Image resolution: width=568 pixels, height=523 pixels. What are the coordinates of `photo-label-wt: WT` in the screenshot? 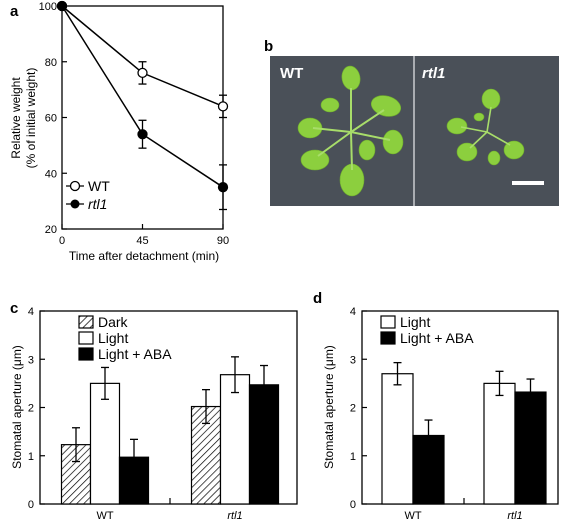 It's located at (291, 73).